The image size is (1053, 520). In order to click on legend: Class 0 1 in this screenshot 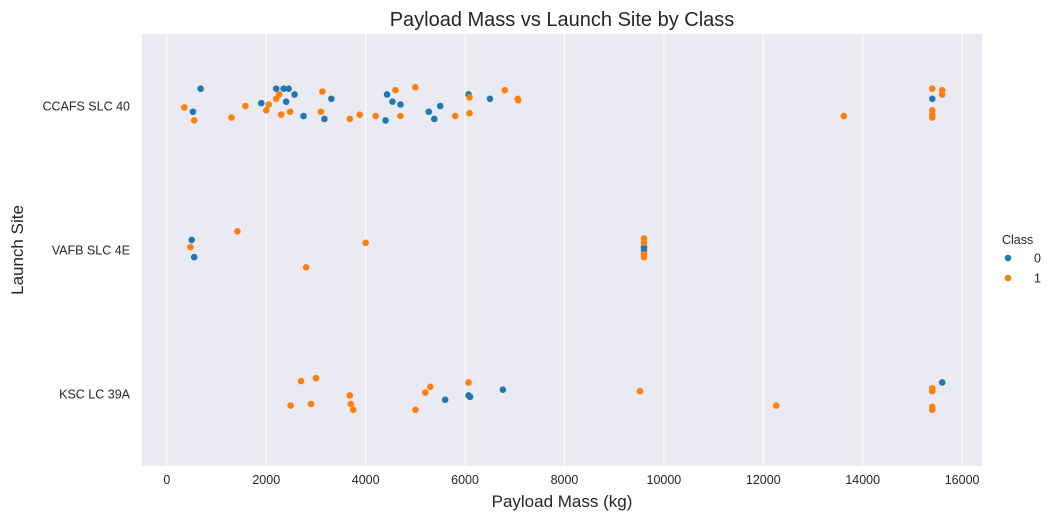, I will do `click(1021, 259)`.